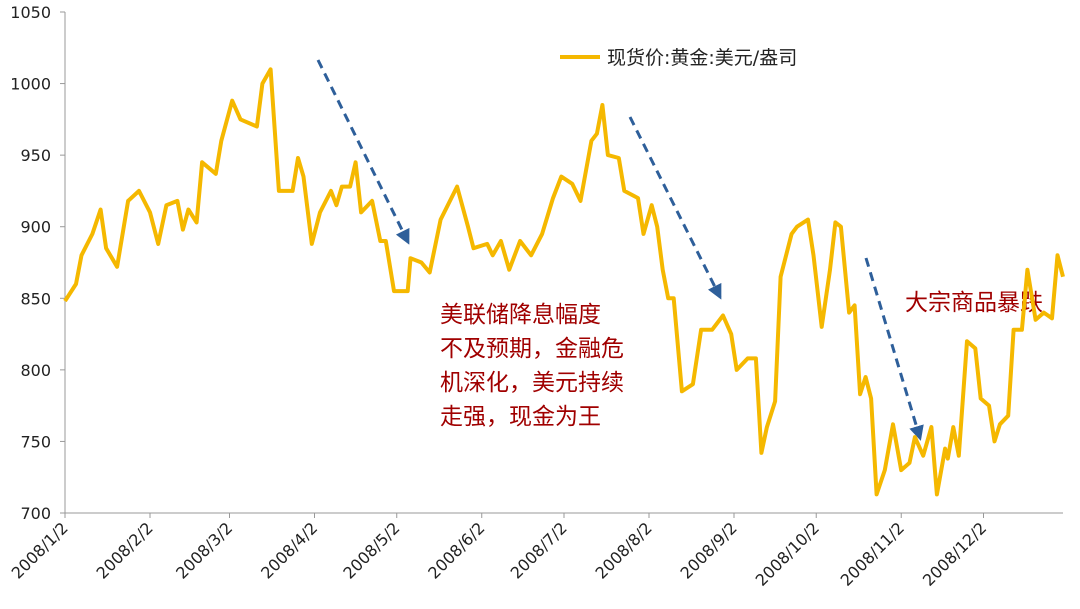 The height and width of the screenshot is (609, 1080). What do you see at coordinates (872, 553) in the screenshot?
I see `x-tick-label: 2008/11/2` at bounding box center [872, 553].